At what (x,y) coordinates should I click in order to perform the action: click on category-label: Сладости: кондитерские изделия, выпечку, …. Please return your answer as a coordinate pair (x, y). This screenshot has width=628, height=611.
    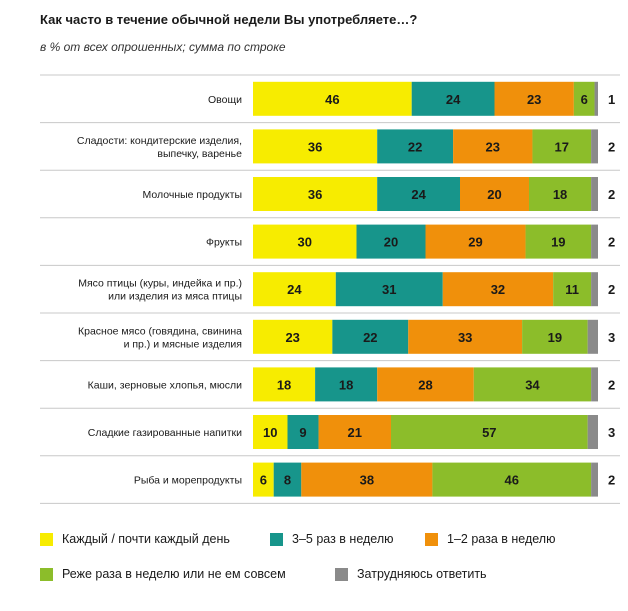
    Looking at the image, I should click on (159, 147).